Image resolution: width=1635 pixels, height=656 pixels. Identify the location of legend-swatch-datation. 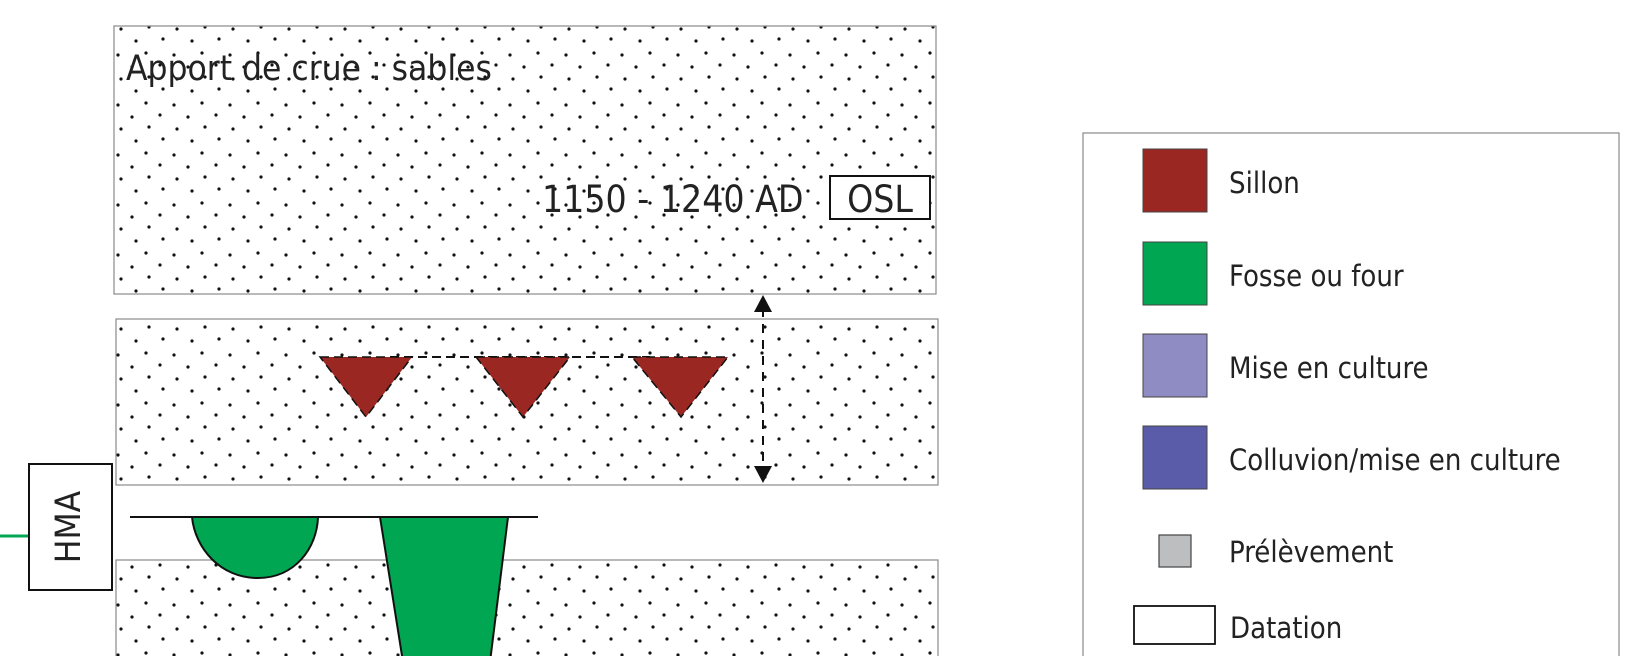
(1174, 625).